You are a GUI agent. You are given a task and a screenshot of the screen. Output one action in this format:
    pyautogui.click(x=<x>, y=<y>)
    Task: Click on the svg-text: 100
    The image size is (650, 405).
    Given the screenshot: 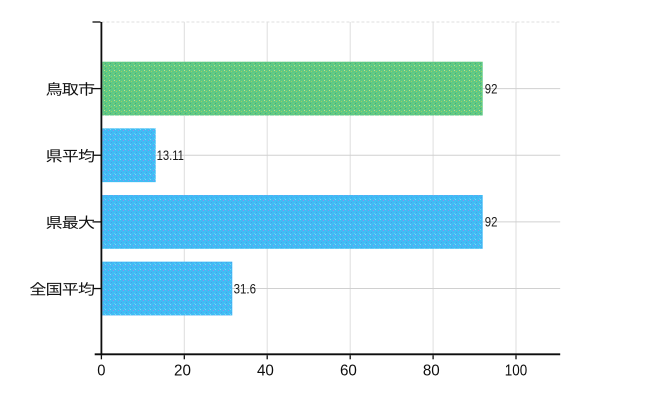 What is the action you would take?
    pyautogui.click(x=516, y=371)
    